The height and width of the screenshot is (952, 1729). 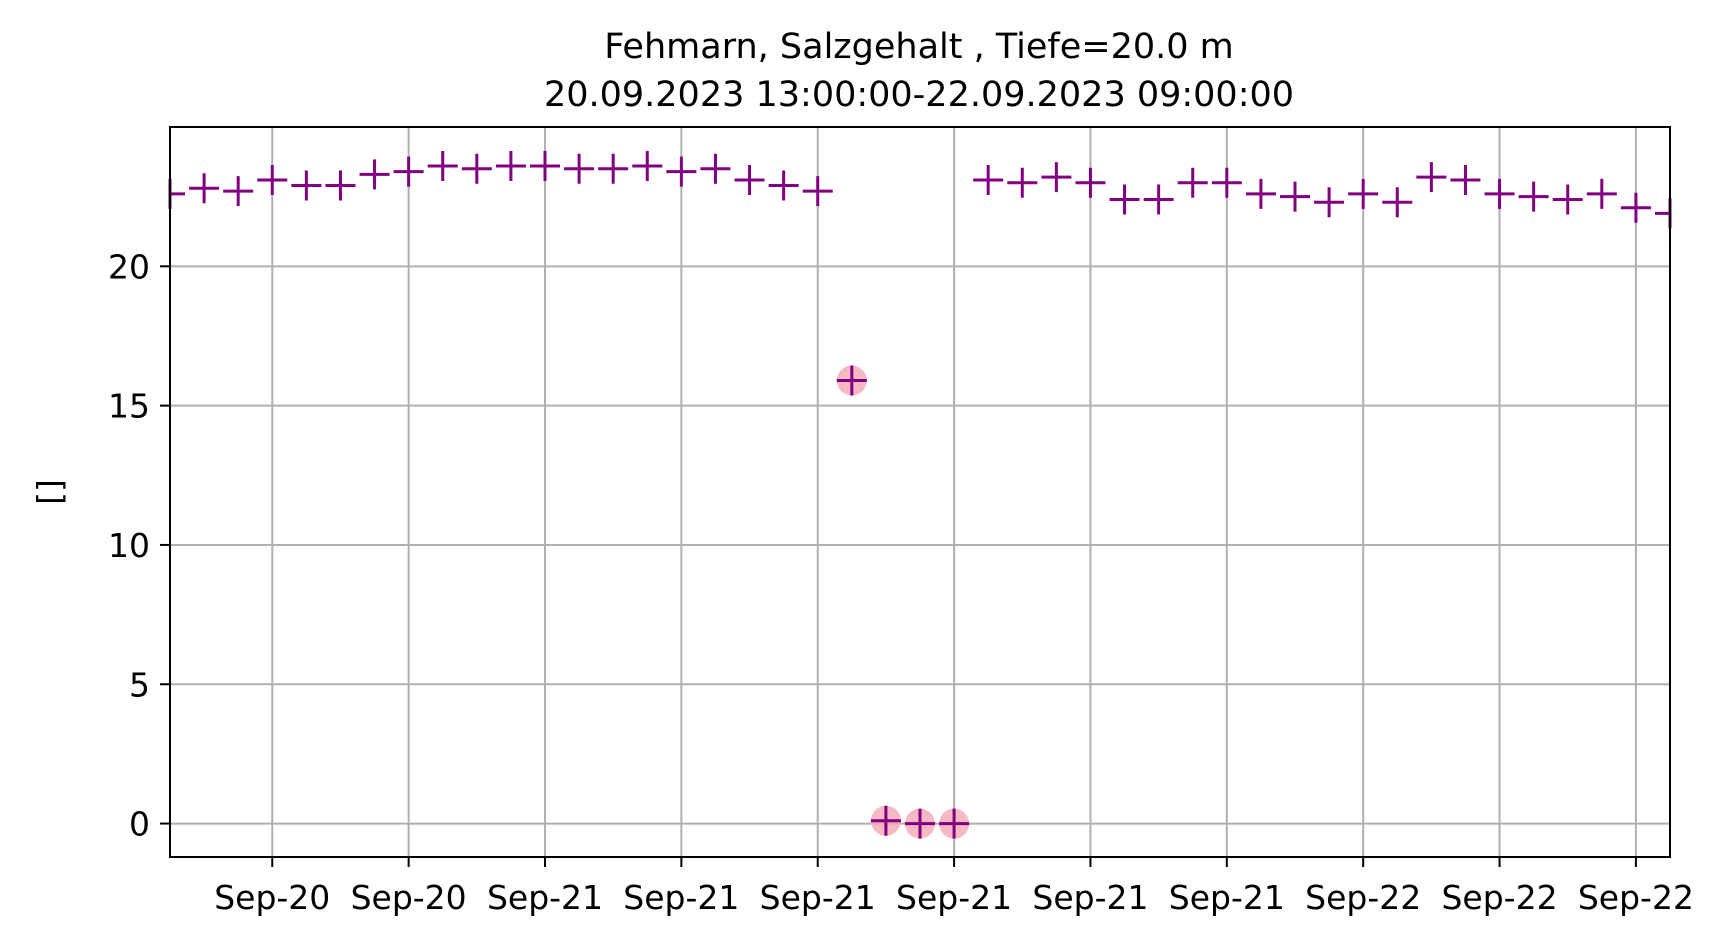 What do you see at coordinates (129, 266) in the screenshot?
I see `y-tick-label: 20` at bounding box center [129, 266].